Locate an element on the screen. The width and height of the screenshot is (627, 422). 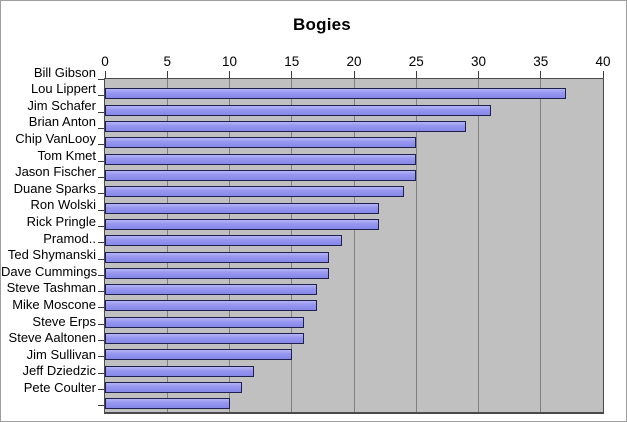
bar-ted-shymanski is located at coordinates (217, 273).